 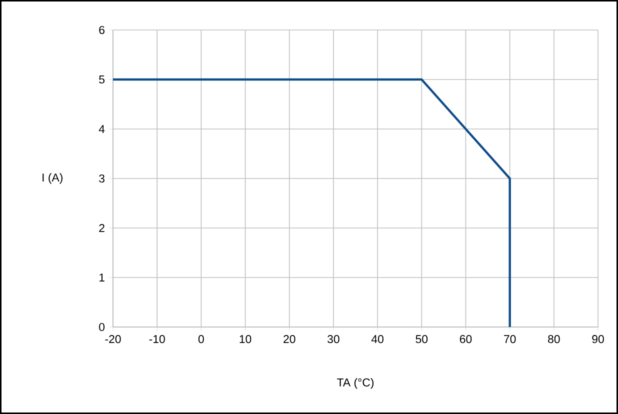 I want to click on y-tick-label: 0, so click(x=102, y=327).